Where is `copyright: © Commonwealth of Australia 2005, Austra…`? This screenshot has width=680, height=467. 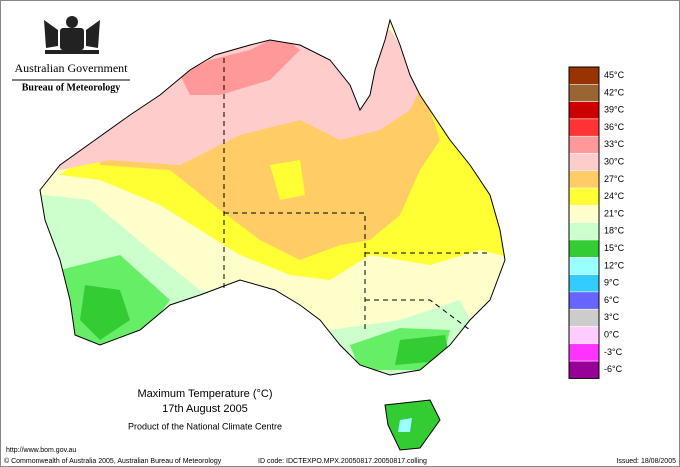
copyright: © Commonwealth of Australia 2005, Austra… is located at coordinates (113, 461).